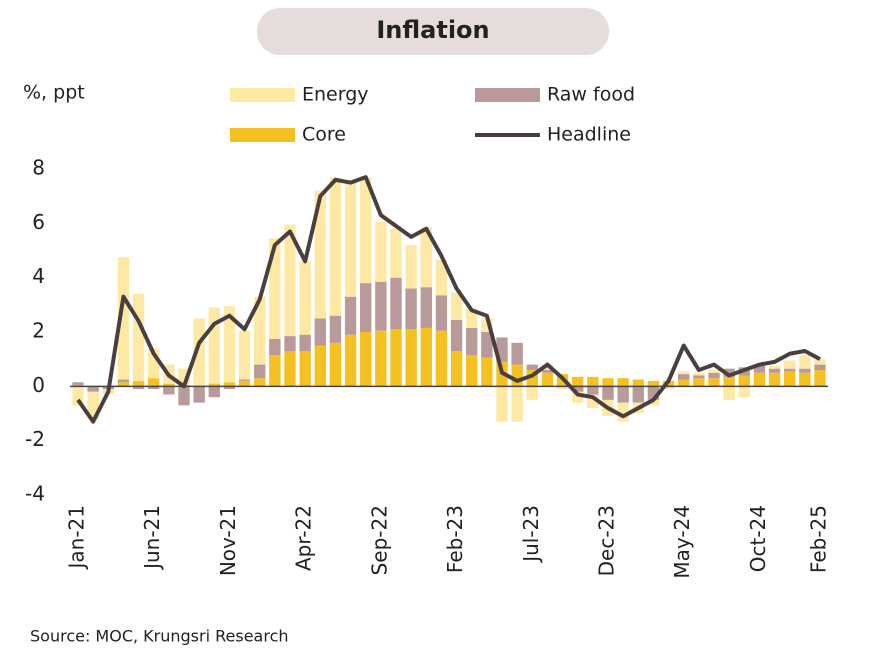 Image resolution: width=870 pixels, height=663 pixels. What do you see at coordinates (38, 168) in the screenshot?
I see `y-tick-label: 8` at bounding box center [38, 168].